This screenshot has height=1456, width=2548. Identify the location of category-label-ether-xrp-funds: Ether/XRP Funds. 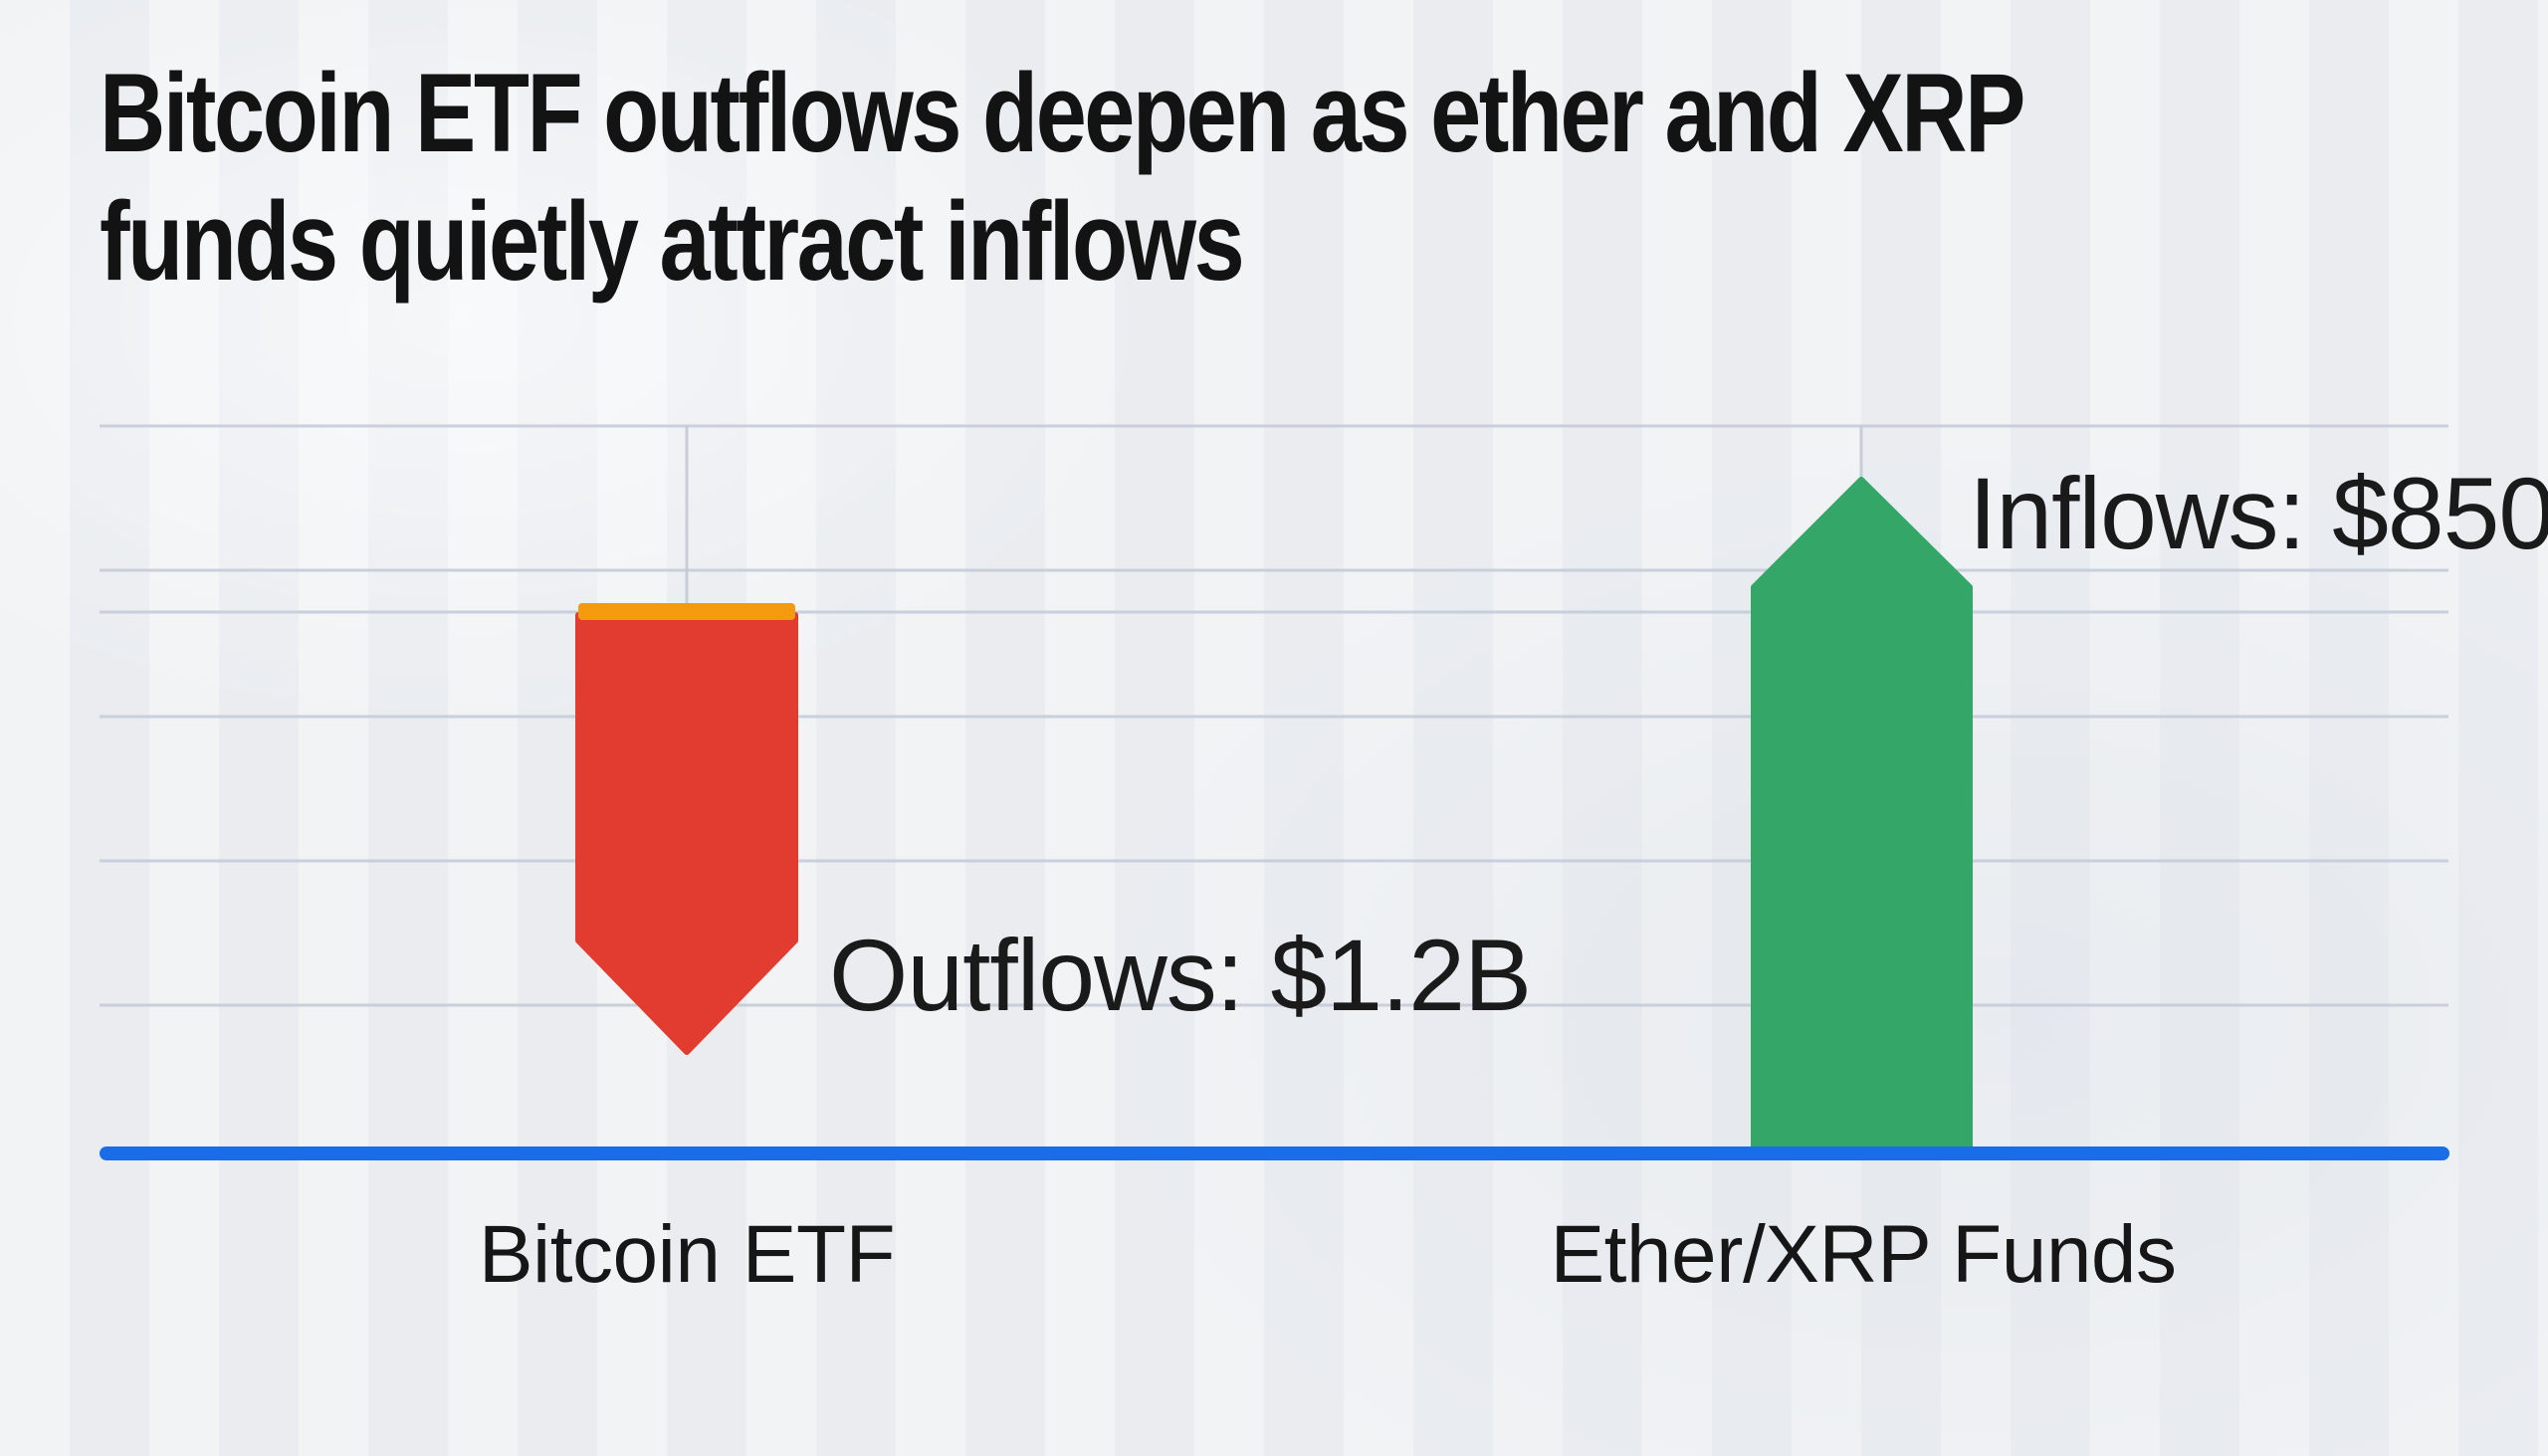
(1863, 1254).